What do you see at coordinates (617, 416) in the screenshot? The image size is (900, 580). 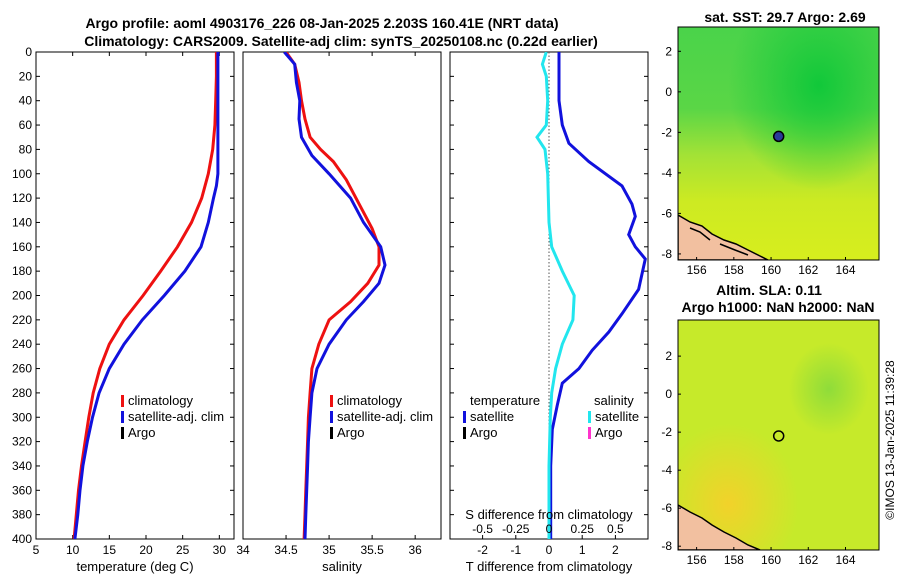 I see `legend-salinity-satellite-label: satellite` at bounding box center [617, 416].